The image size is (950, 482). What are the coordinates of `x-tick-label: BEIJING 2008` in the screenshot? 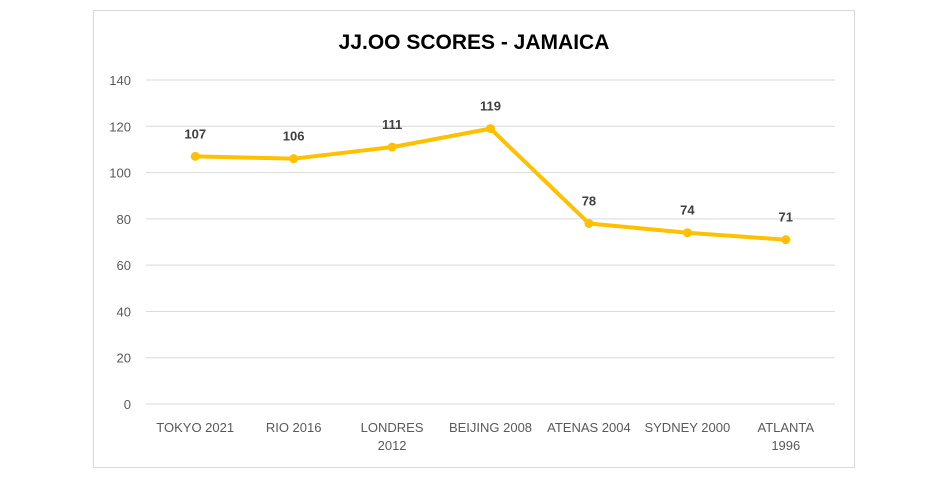 It's located at (490, 427).